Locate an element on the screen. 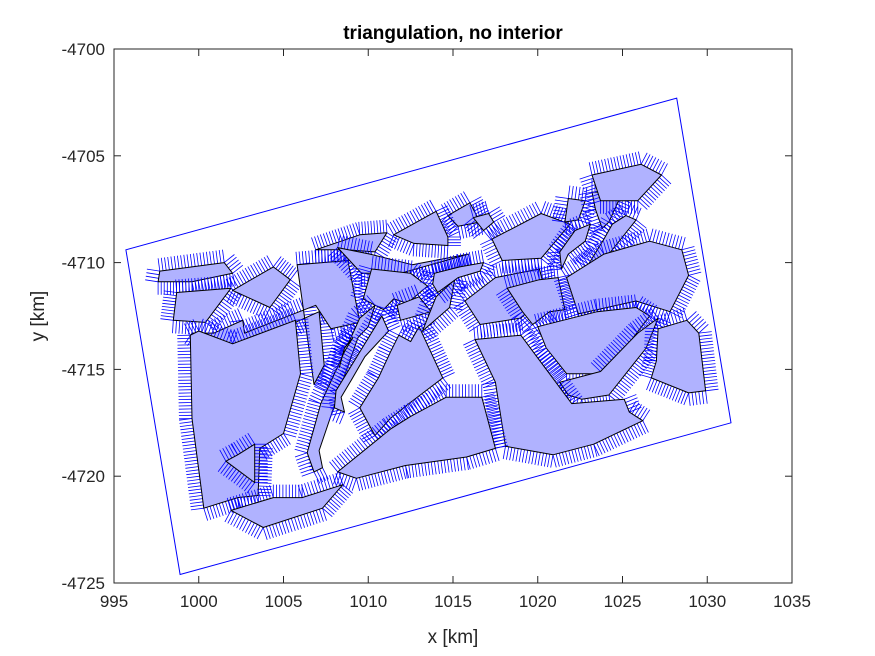 The image size is (875, 656). y-tick-label: -4715 is located at coordinates (83, 369).